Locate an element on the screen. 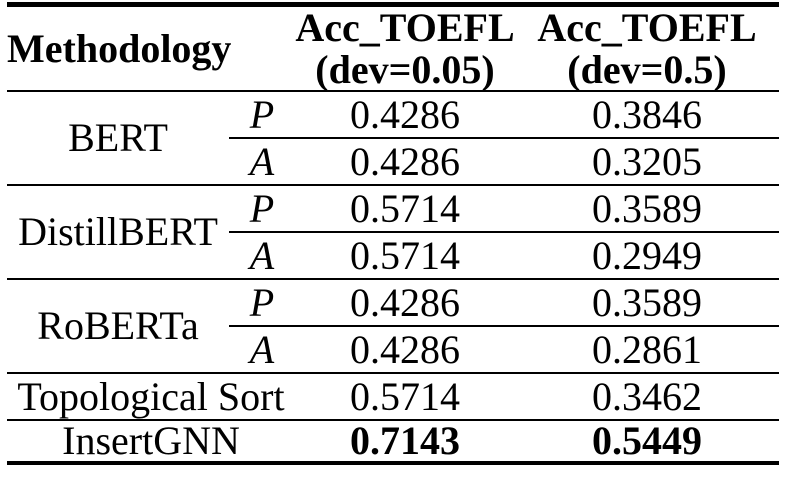  value-insertgnn-dev005: 0.7143 is located at coordinates (405, 441).